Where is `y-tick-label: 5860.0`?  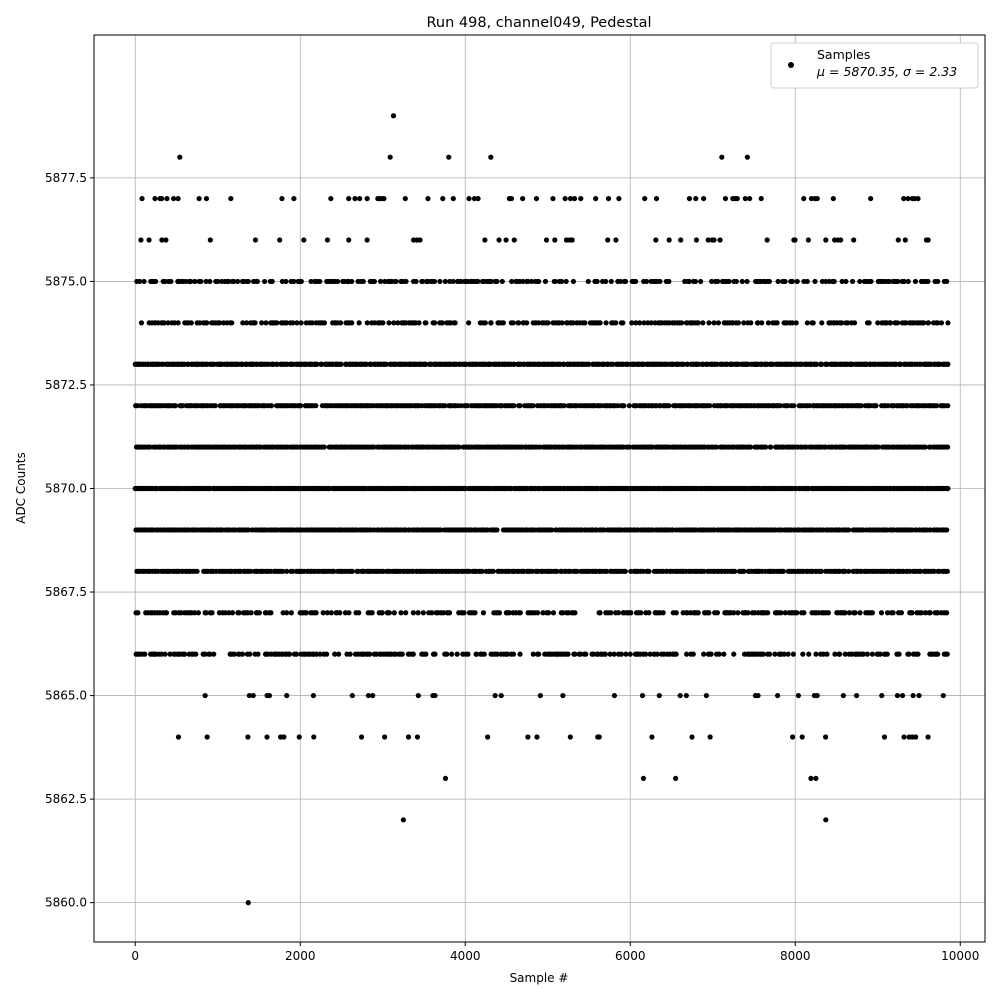 y-tick-label: 5860.0 is located at coordinates (66, 903).